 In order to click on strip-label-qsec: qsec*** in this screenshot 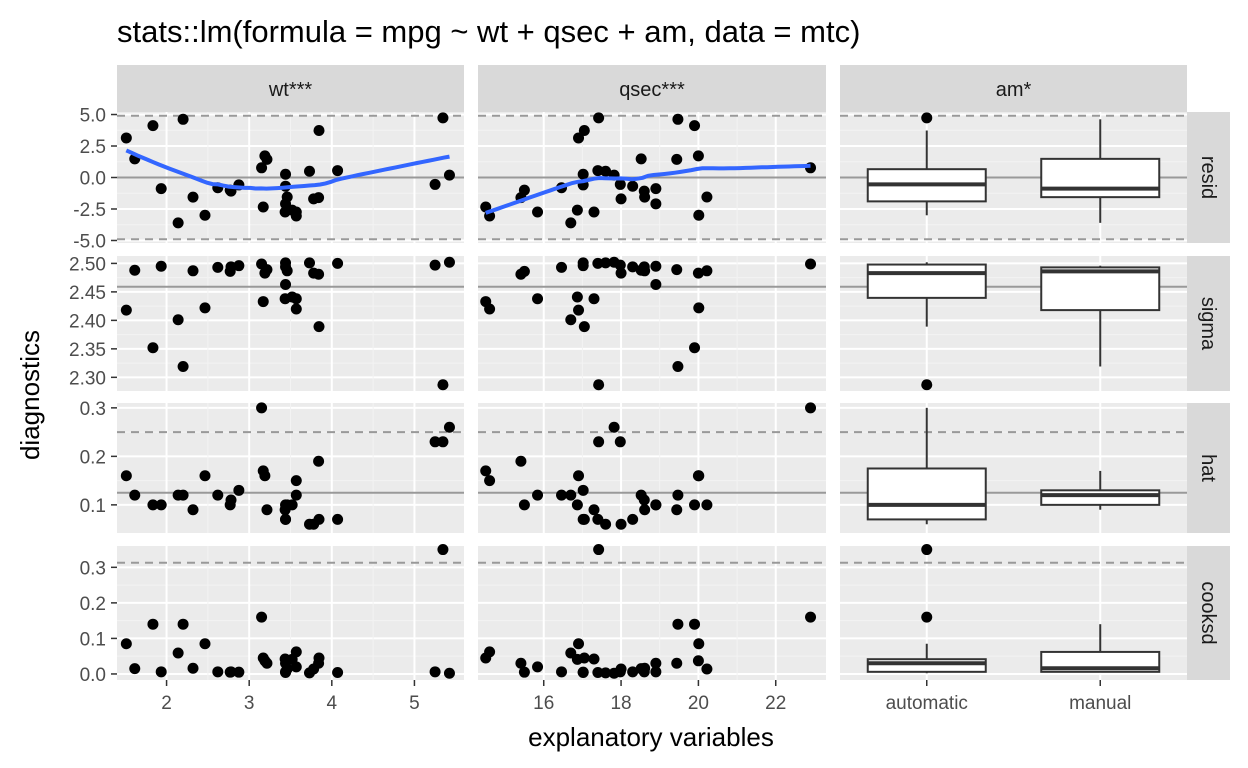, I will do `click(652, 90)`.